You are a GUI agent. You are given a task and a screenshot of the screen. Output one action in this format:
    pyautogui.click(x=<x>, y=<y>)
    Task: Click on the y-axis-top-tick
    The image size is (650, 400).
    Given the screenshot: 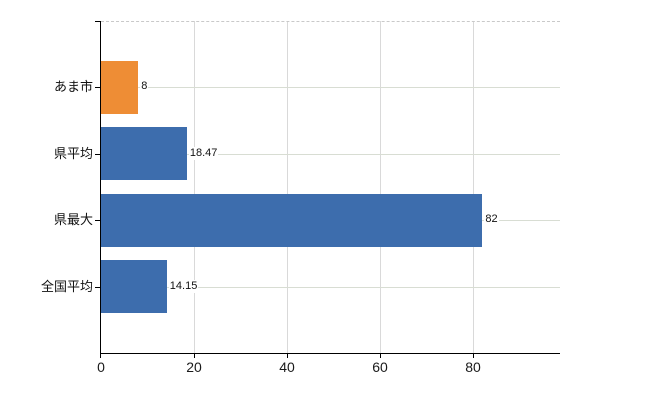 What is the action you would take?
    pyautogui.click(x=98, y=21)
    